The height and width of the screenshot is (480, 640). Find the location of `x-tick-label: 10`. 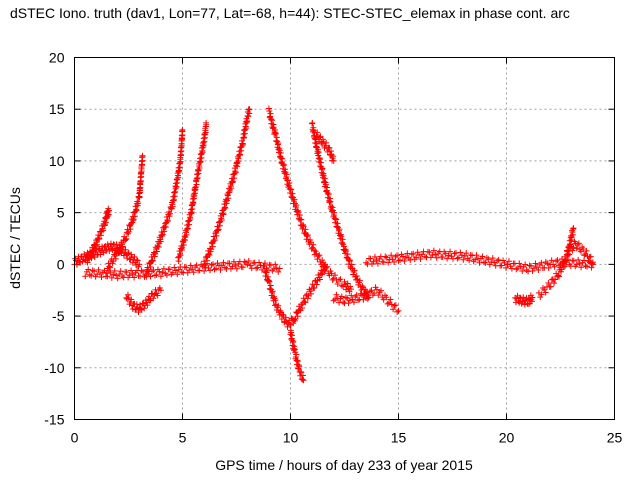

x-tick-label: 10 is located at coordinates (291, 438).